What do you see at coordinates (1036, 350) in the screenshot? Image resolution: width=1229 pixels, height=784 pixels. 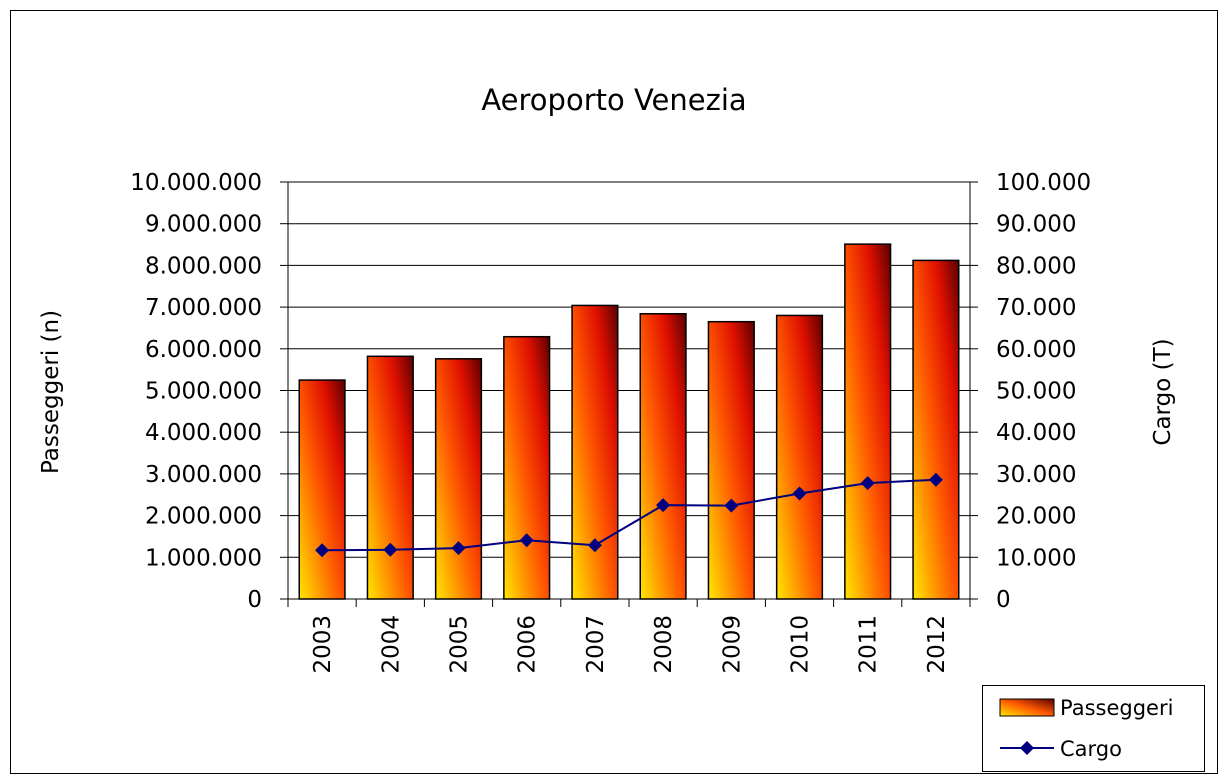 I see `y-tick-label-right: 60.000` at bounding box center [1036, 350].